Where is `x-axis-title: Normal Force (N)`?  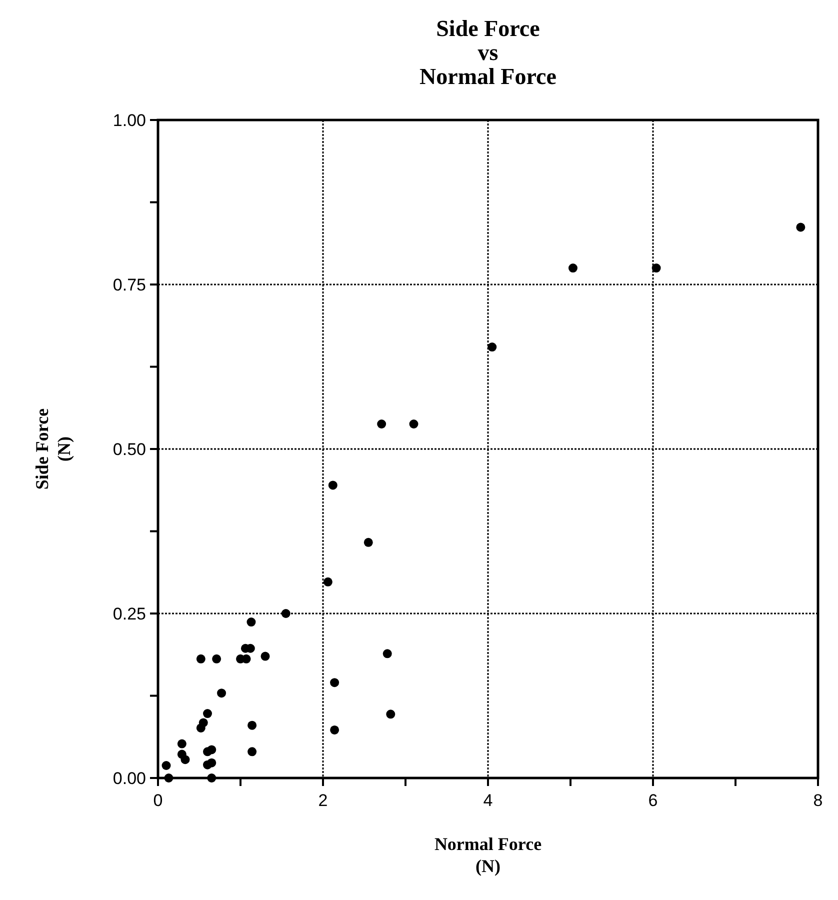
x-axis-title: Normal Force (N) is located at coordinates (488, 855).